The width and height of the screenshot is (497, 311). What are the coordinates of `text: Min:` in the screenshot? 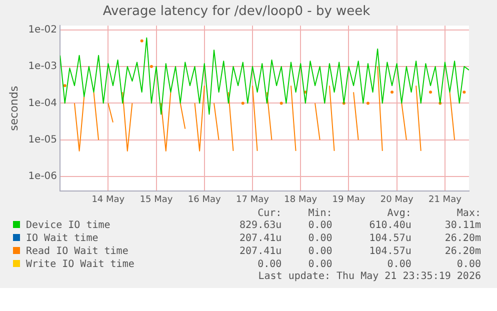 It's located at (320, 213).